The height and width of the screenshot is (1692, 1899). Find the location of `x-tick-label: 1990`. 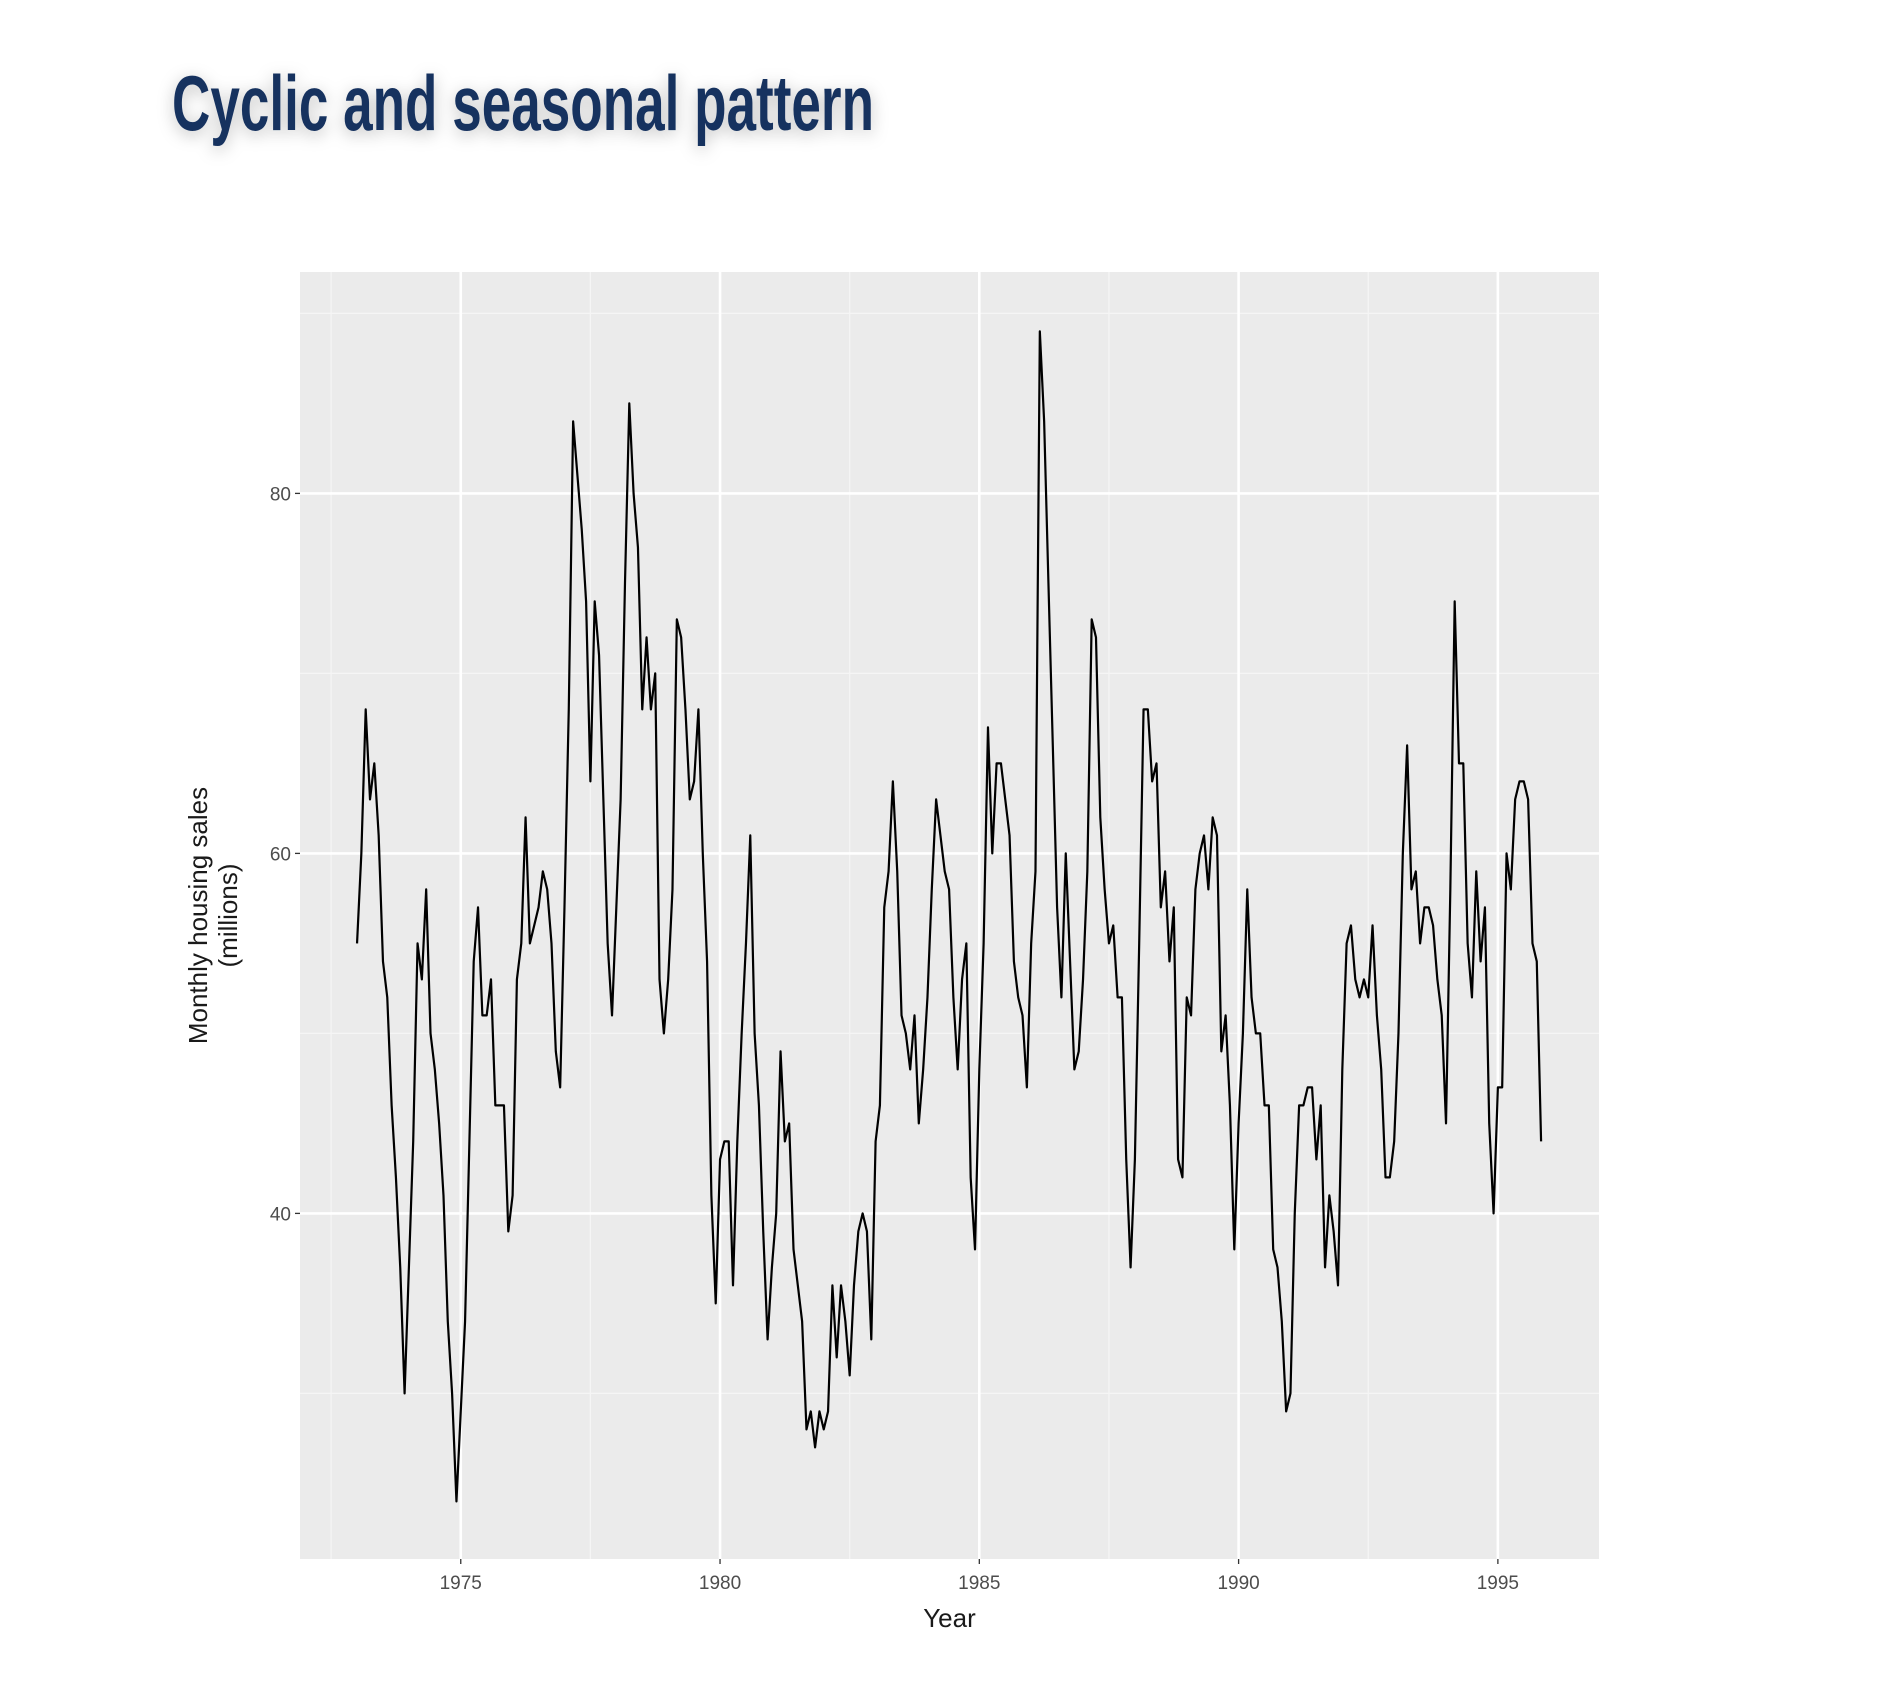

x-tick-label: 1990 is located at coordinates (1238, 1583).